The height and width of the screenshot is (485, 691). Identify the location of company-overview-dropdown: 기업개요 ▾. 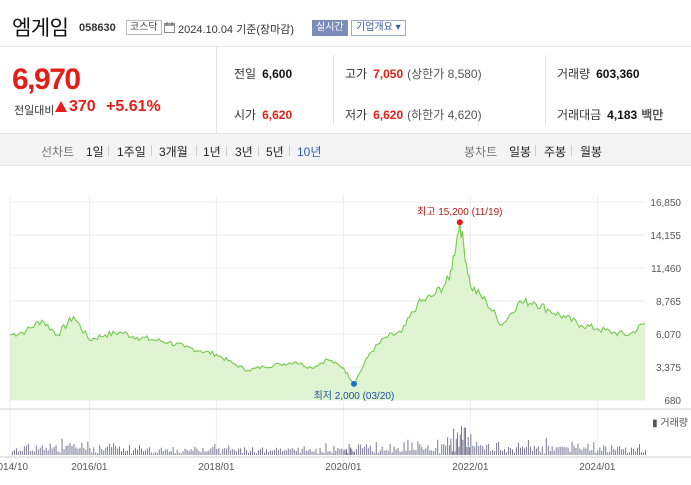
(378, 28).